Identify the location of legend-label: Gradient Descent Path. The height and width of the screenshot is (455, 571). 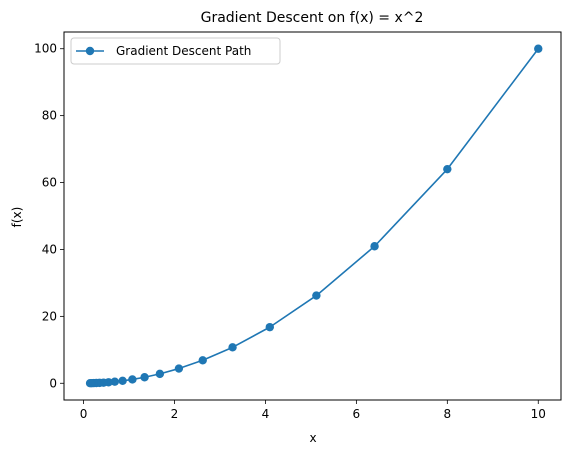
(183, 51).